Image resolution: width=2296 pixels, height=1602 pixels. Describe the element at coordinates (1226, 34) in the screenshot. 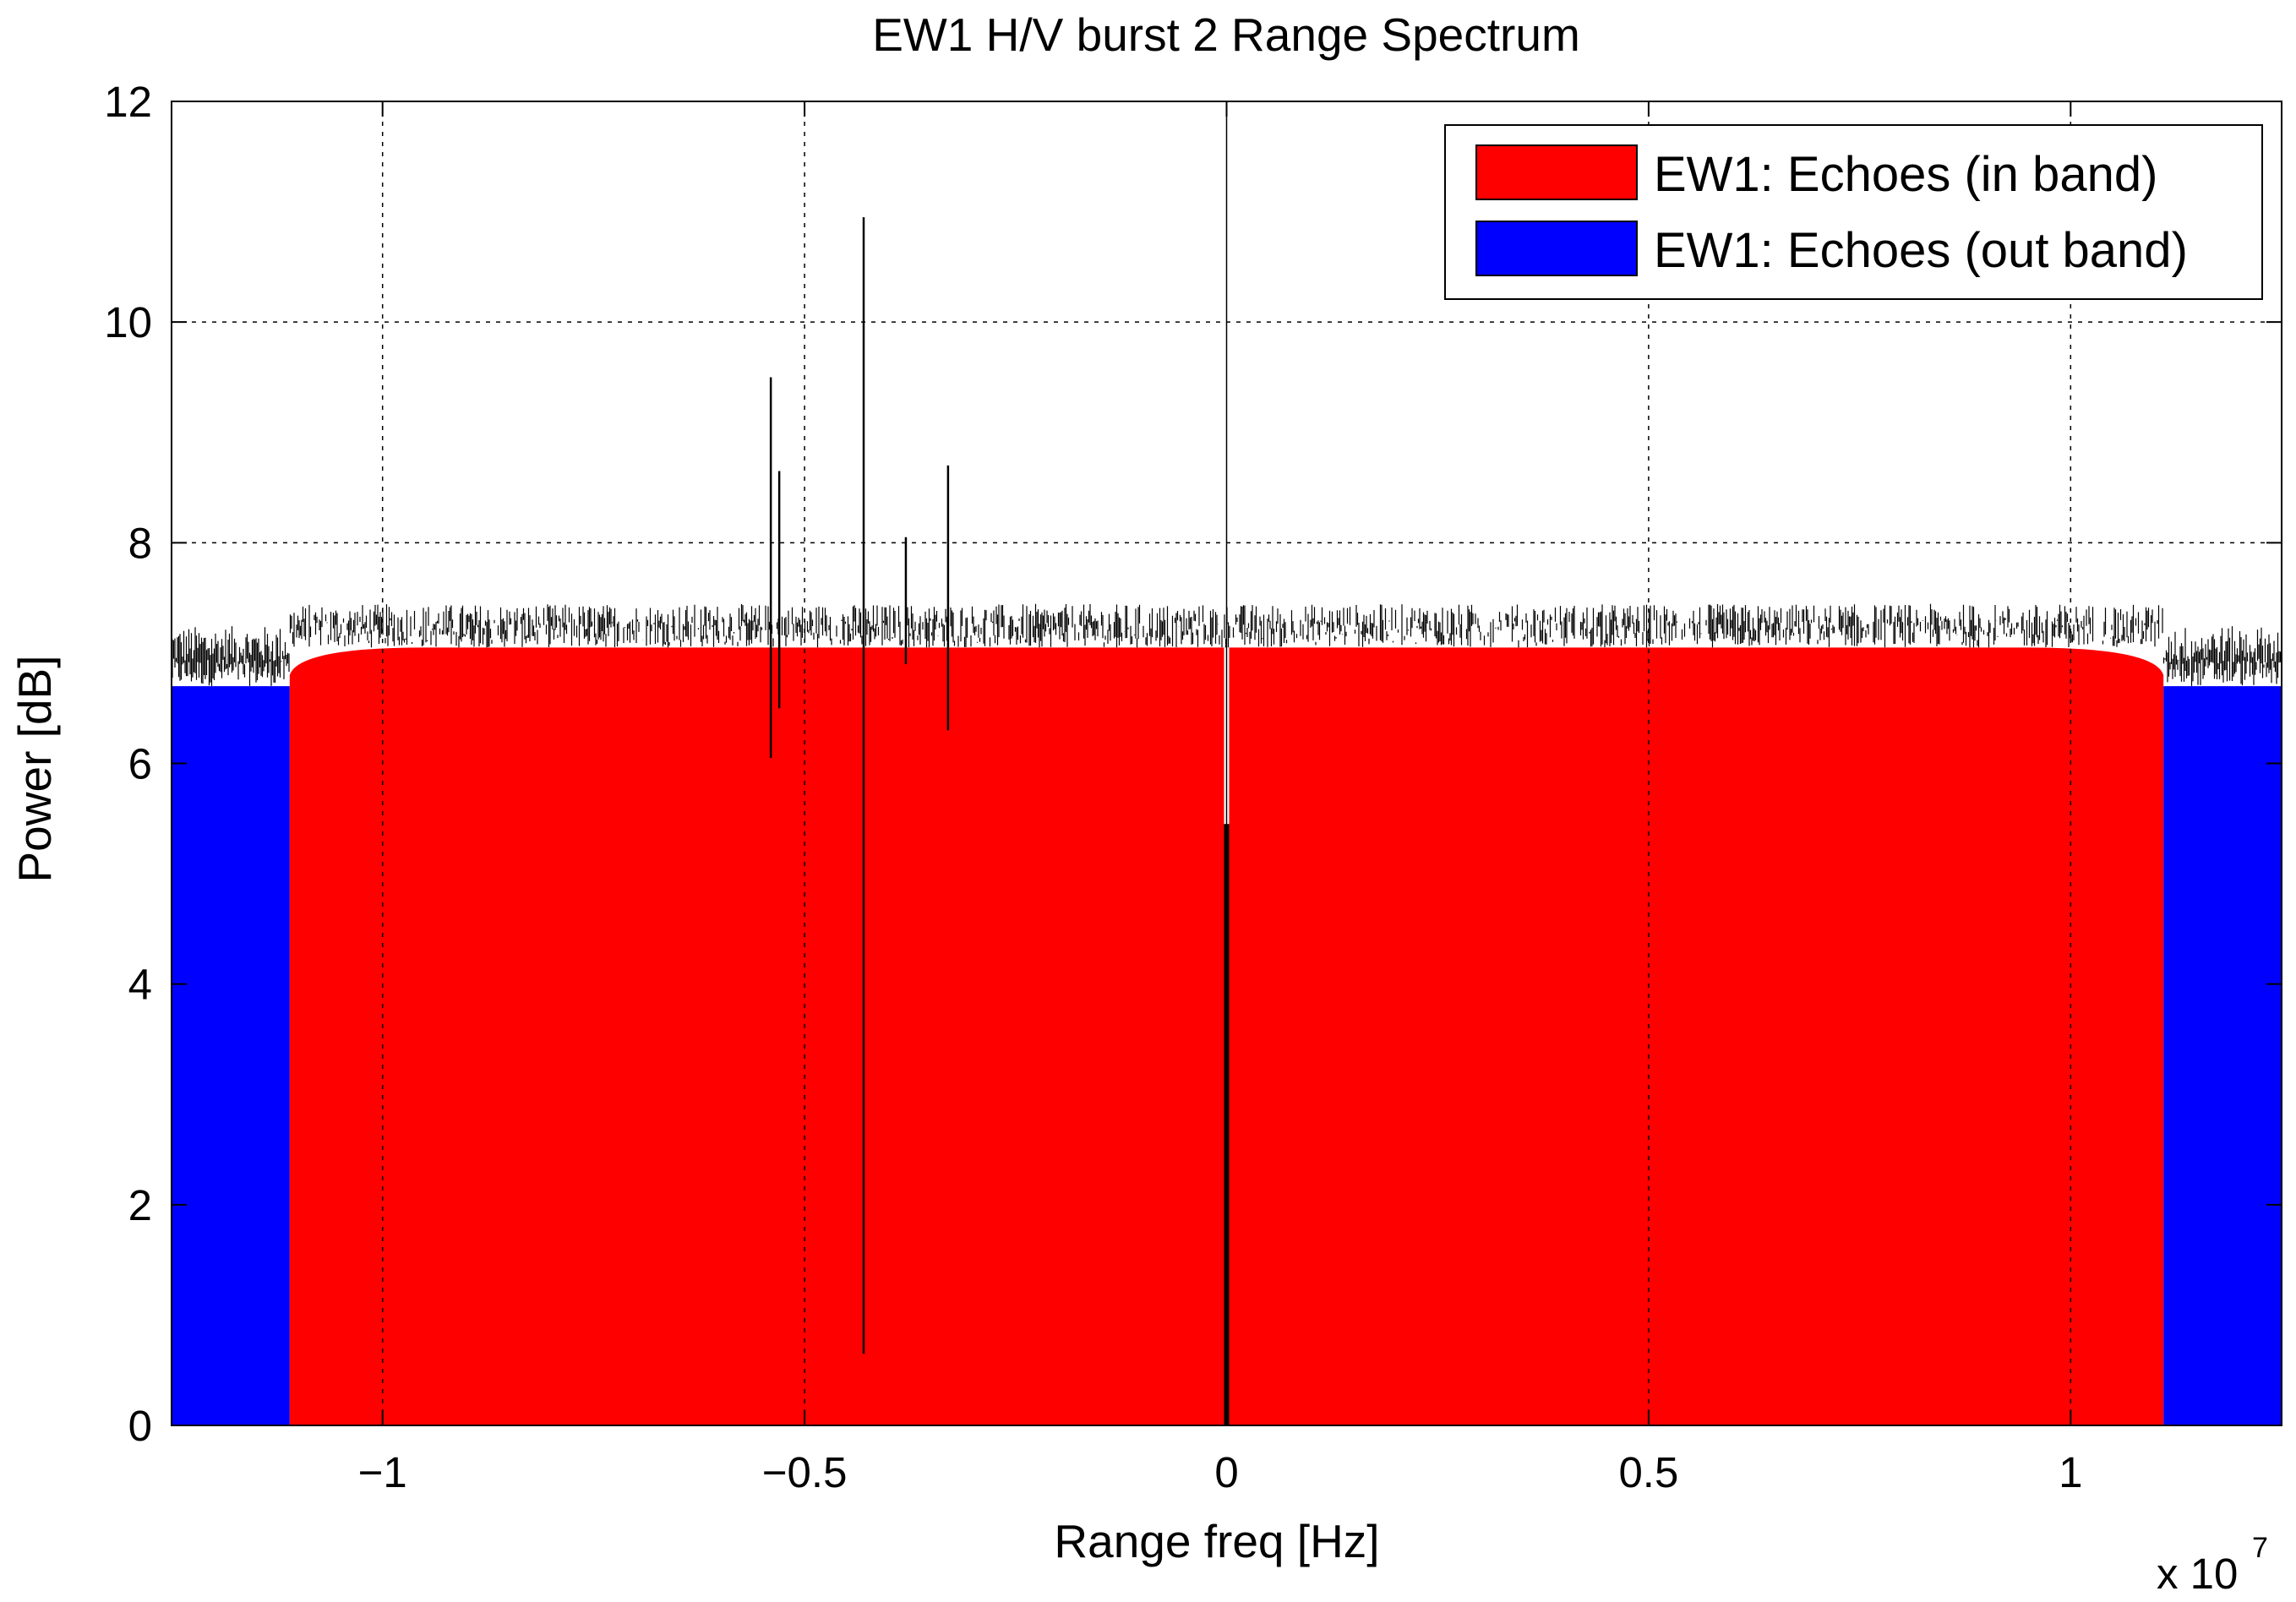

I see `chart-title: EW1 H/V burst 2 Range Spectrum` at that location.